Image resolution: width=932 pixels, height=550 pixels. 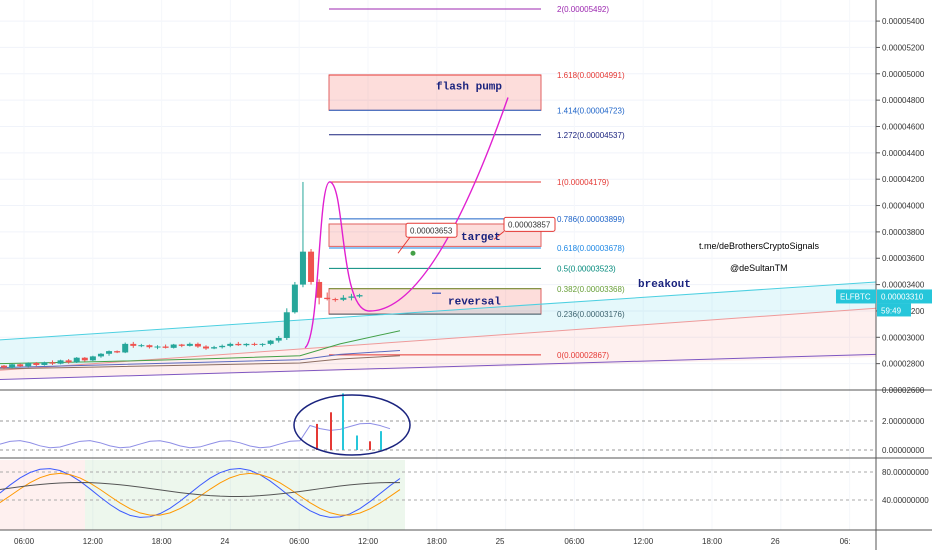 What do you see at coordinates (435, 92) in the screenshot?
I see `zone-box` at bounding box center [435, 92].